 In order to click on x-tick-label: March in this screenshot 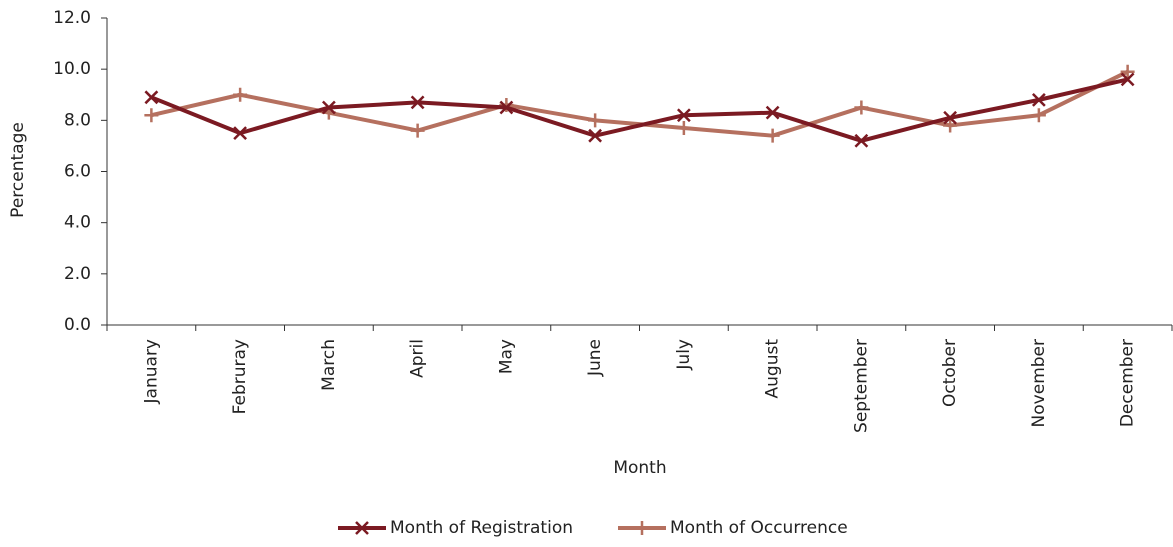, I will do `click(329, 365)`.